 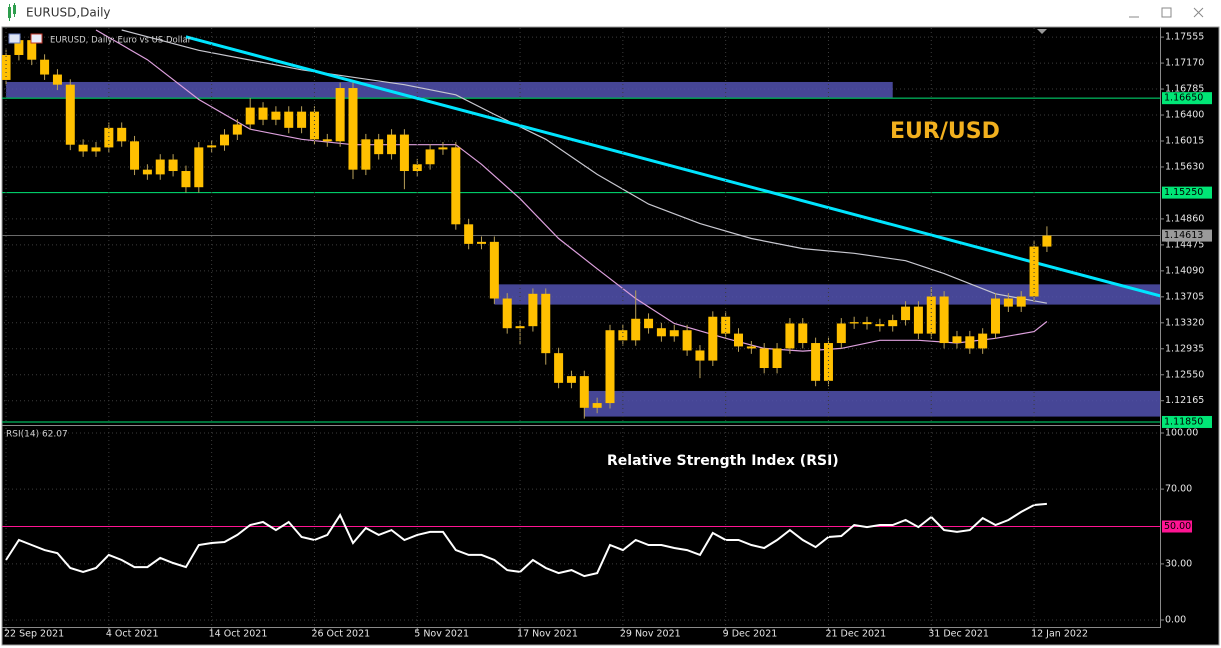 I want to click on y-tick-label: 100.00, so click(x=1181, y=433).